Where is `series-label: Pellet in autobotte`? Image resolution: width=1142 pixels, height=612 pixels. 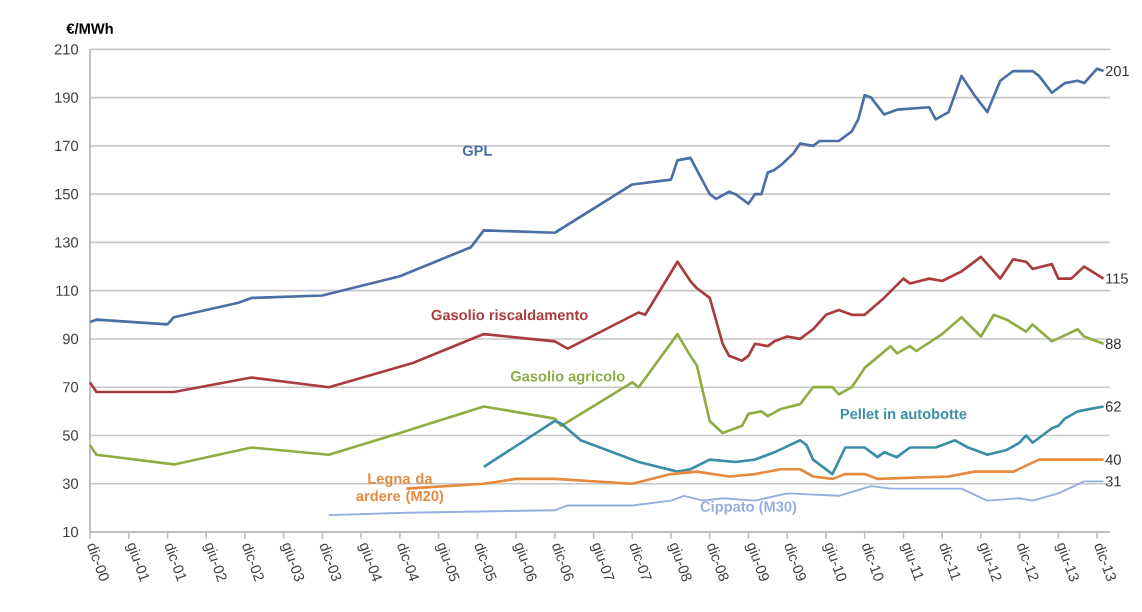 series-label: Pellet in autobotte is located at coordinates (903, 414).